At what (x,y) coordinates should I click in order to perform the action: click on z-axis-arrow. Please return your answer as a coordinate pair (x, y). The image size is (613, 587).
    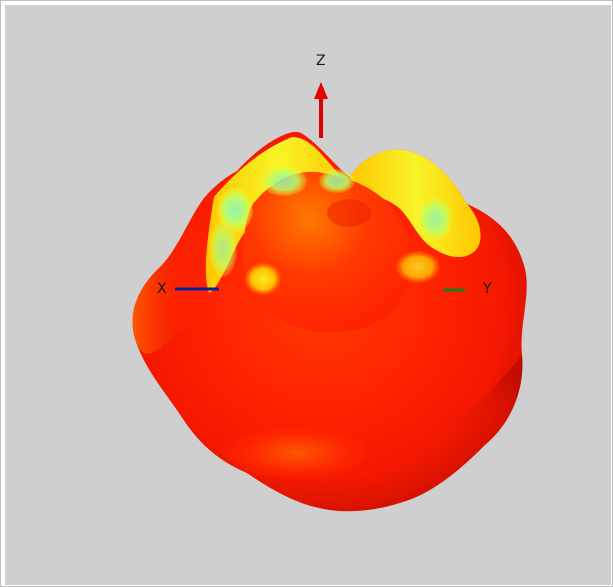
    Looking at the image, I should click on (321, 110).